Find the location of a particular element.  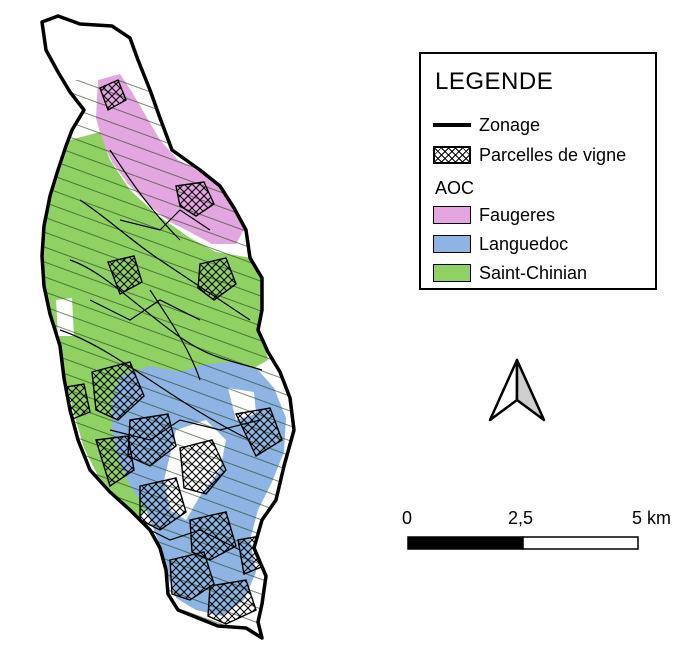

legend-label-parcelles: Parcelles de vigne is located at coordinates (553, 154).